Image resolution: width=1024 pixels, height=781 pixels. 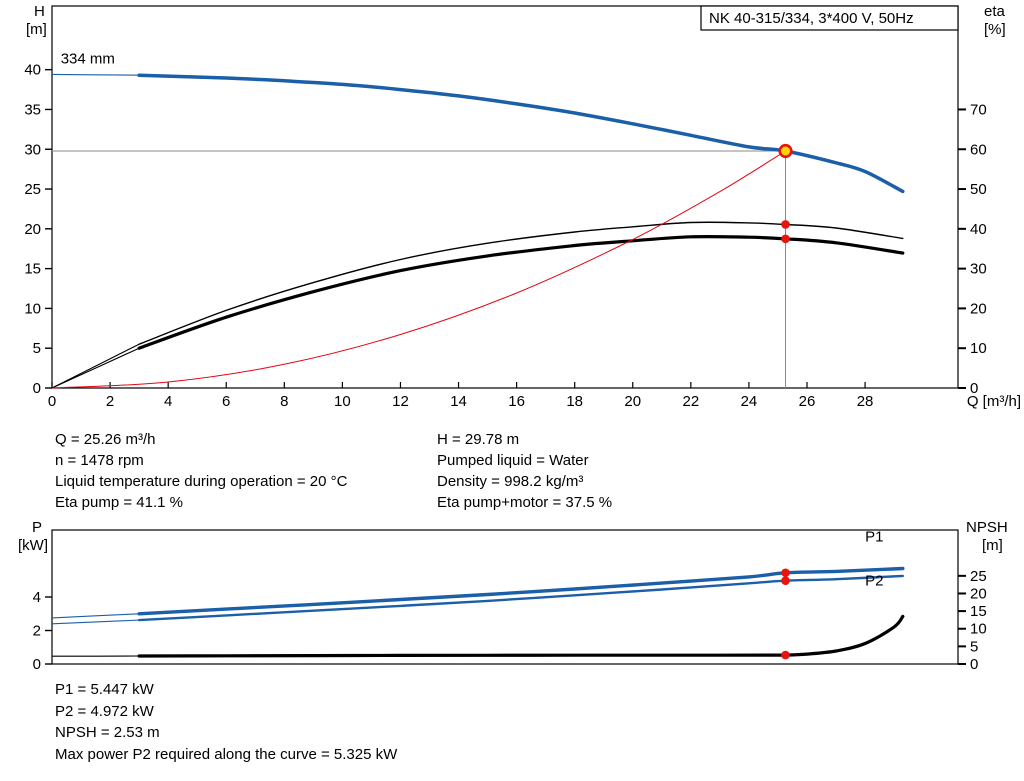 I want to click on y-left-axis-label: P, so click(x=37, y=527).